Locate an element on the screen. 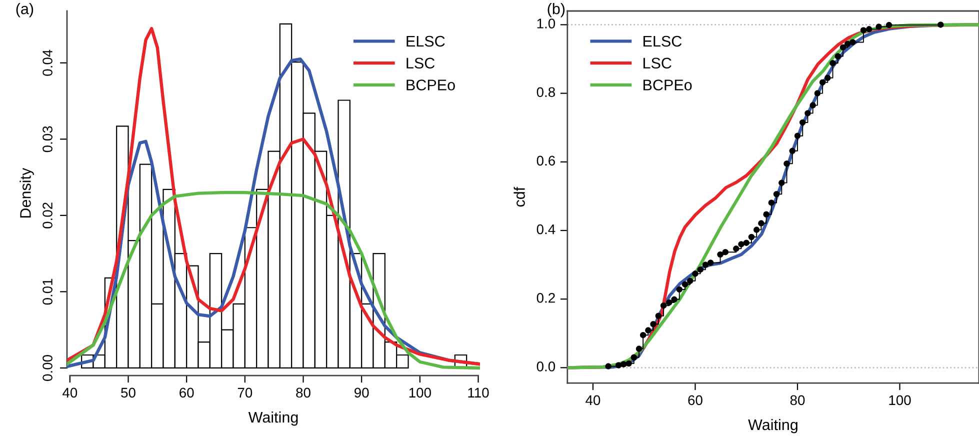 The height and width of the screenshot is (442, 979). y-tick-label: 0.04 is located at coordinates (47, 63).